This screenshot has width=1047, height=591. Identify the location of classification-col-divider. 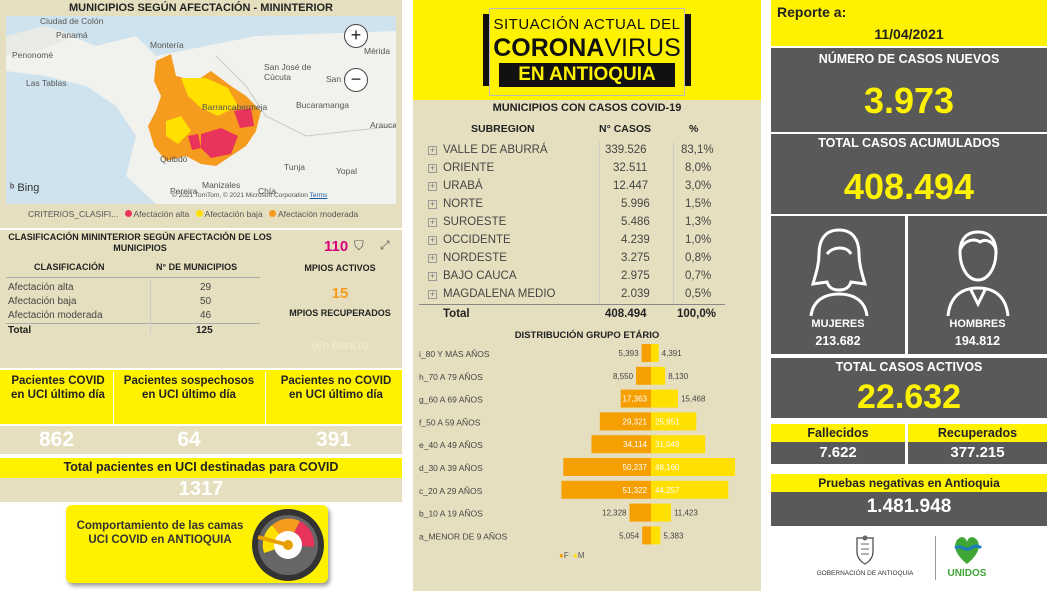
(150, 307).